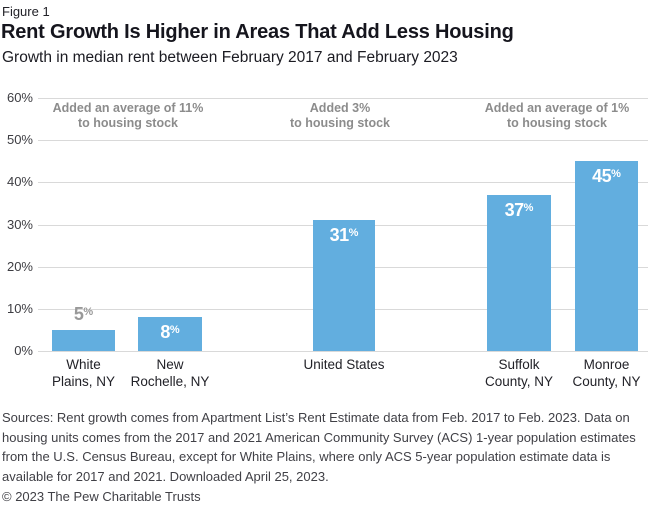 This screenshot has height=513, width=650. What do you see at coordinates (344, 364) in the screenshot?
I see `x-axis-category-label: United States` at bounding box center [344, 364].